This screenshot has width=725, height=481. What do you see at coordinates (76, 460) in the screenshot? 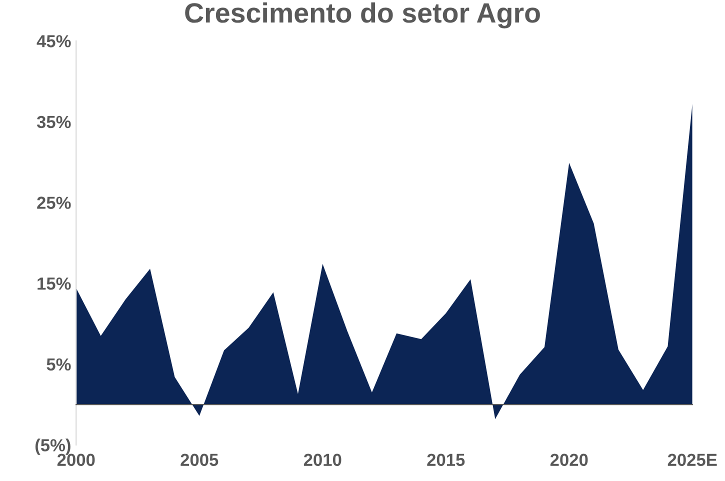
I see `x-tick-label: 2000` at bounding box center [76, 460].